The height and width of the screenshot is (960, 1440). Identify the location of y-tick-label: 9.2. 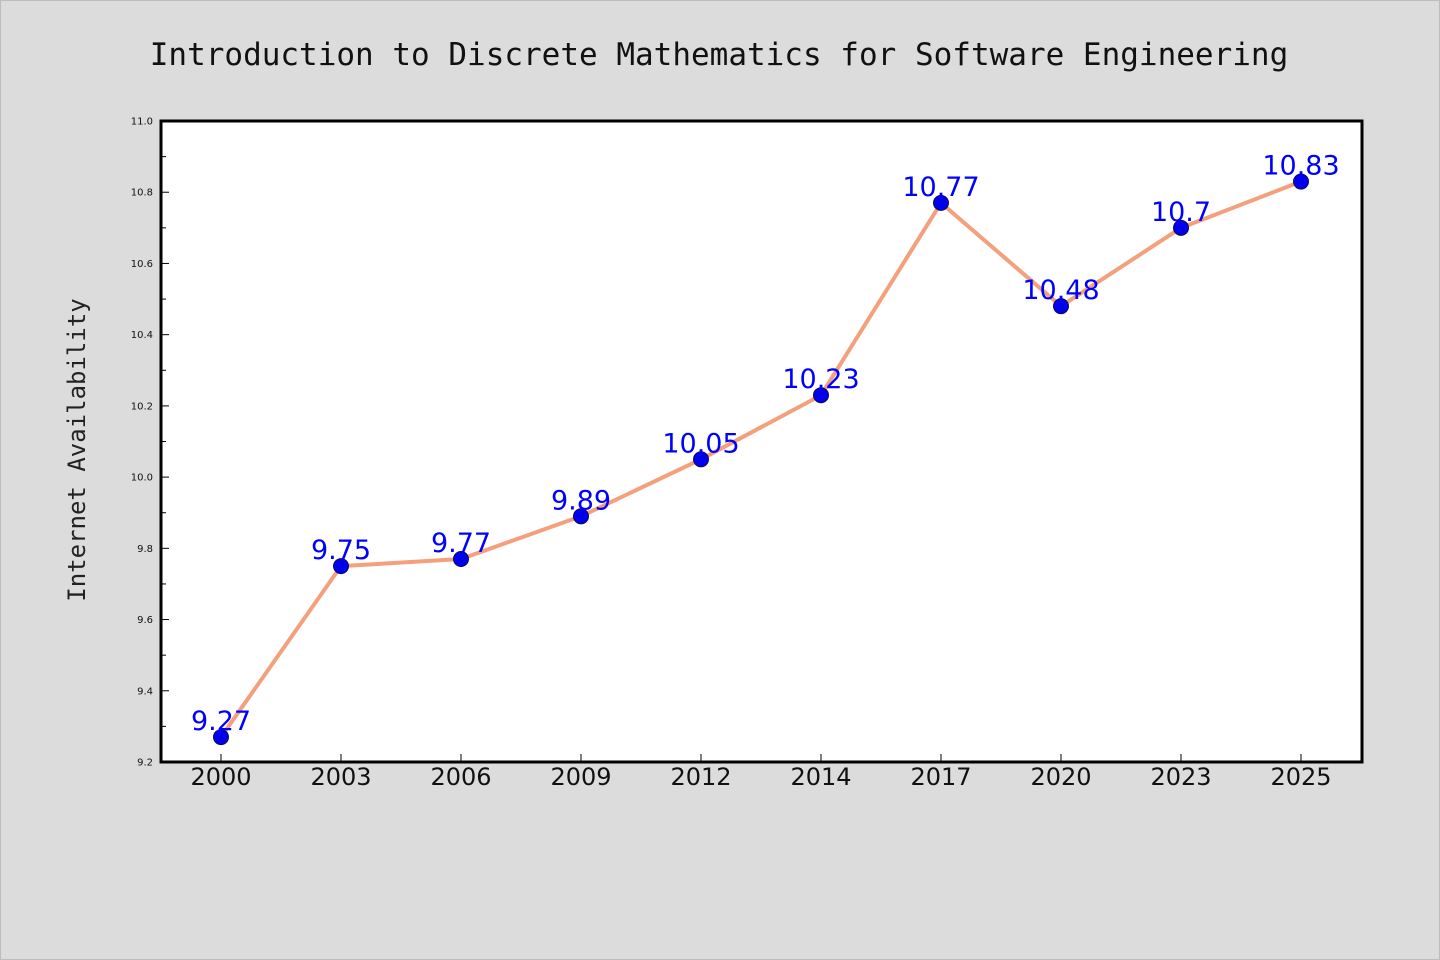
(145, 763).